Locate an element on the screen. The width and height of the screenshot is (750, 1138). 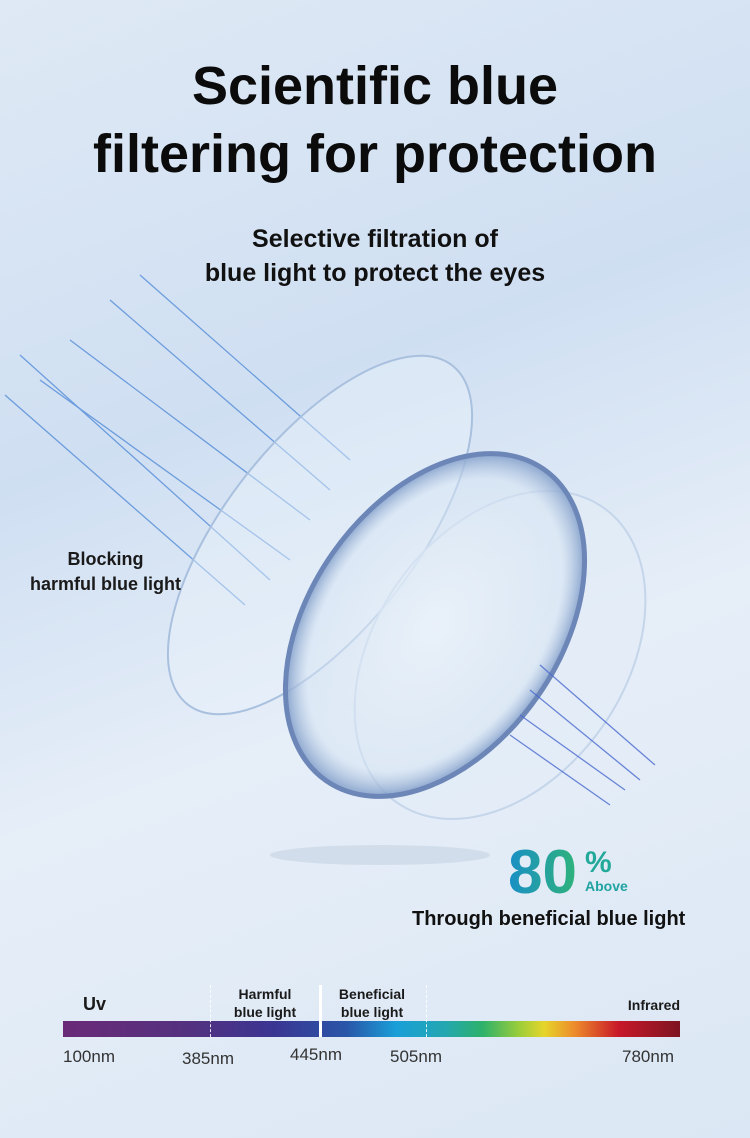
spectrum-bar is located at coordinates (371, 1029).